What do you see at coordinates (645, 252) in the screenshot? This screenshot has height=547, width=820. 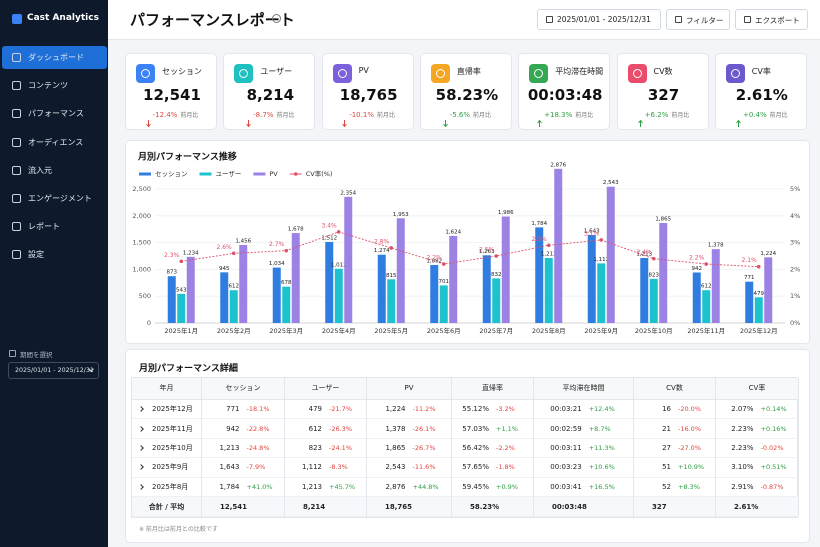 I see `line-value-label: 2.4%` at bounding box center [645, 252].